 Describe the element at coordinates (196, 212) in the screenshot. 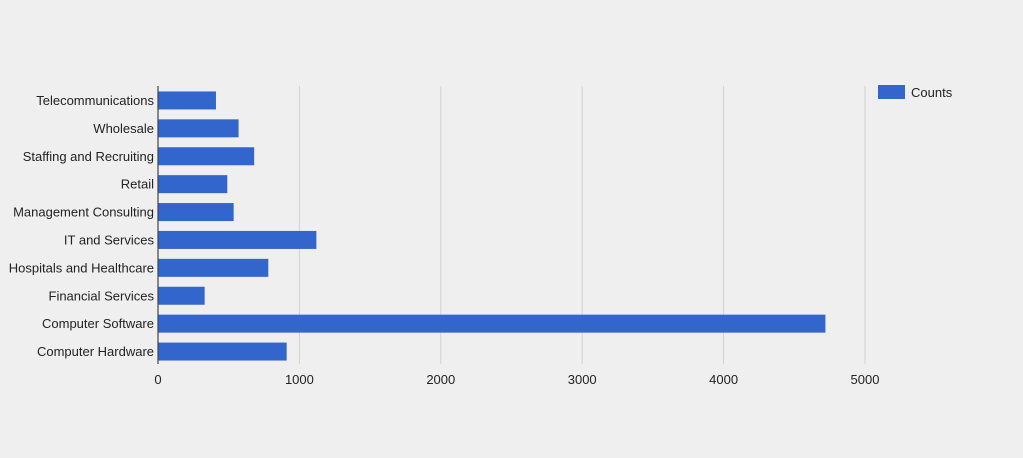

I see `bar-management-consulting` at that location.